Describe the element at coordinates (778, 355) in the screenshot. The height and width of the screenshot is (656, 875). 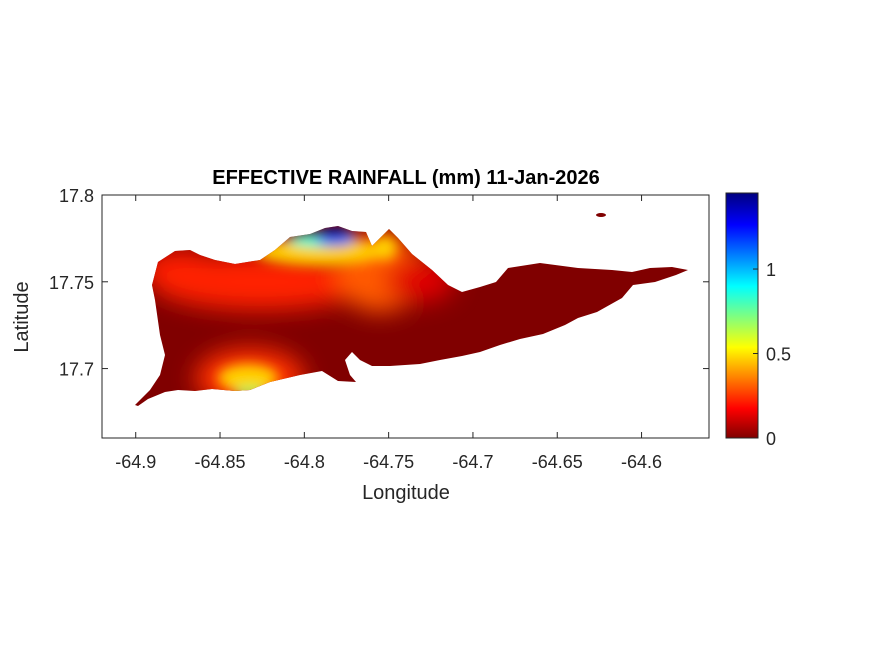
I see `colorbar-tick-label: 0.5` at that location.